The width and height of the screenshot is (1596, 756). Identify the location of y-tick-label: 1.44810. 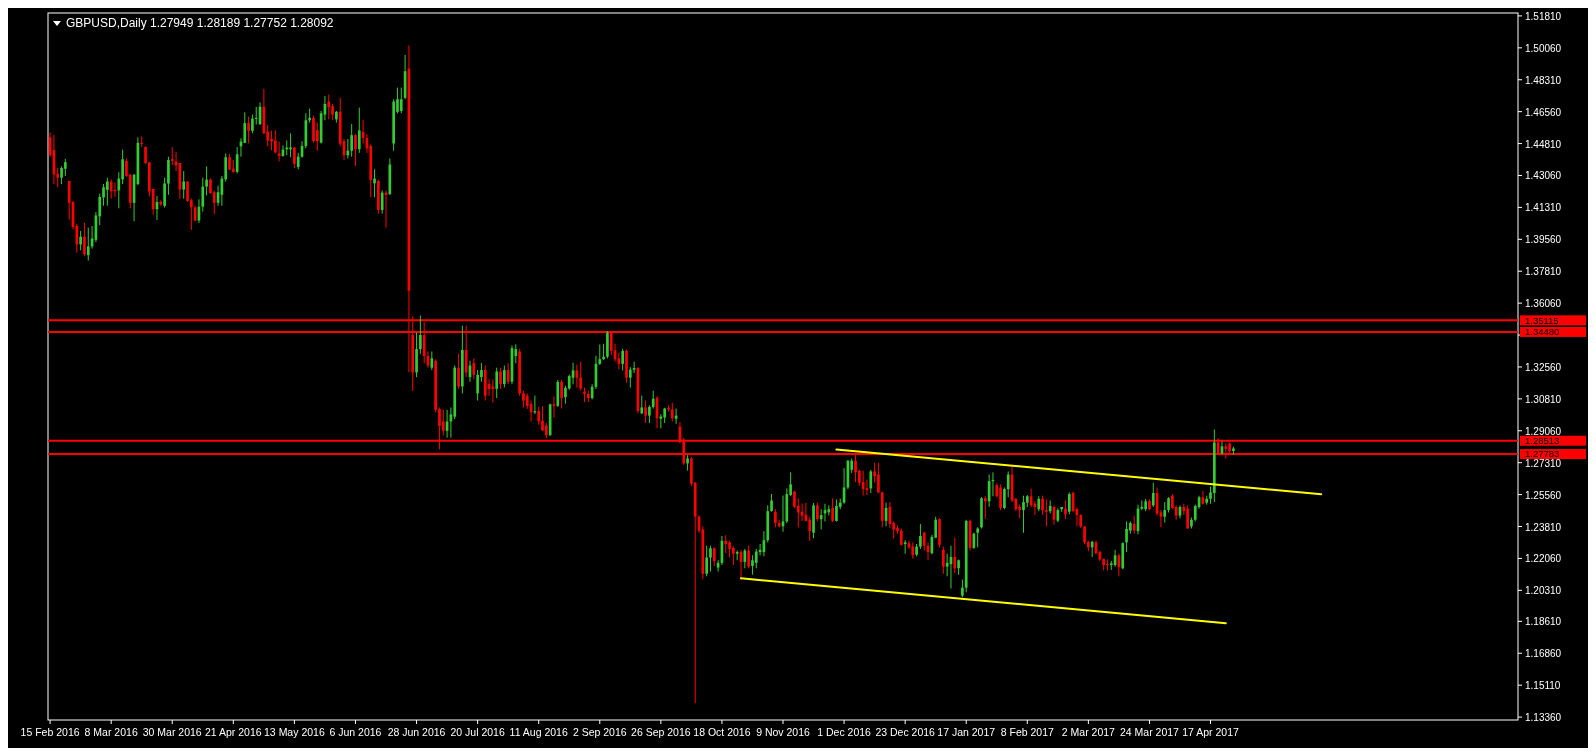
(1543, 144).